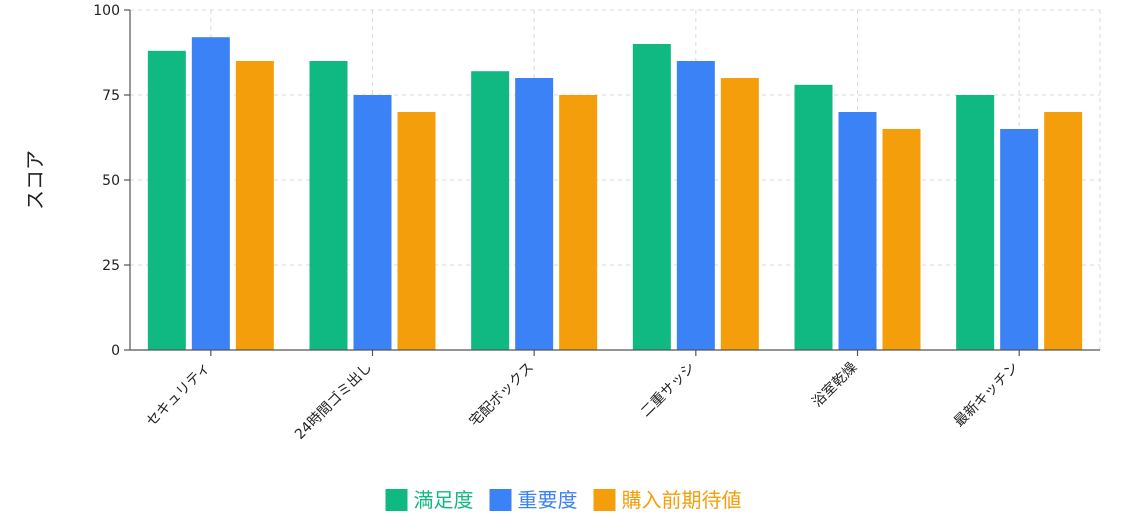  Describe the element at coordinates (35, 180) in the screenshot. I see `y-axis-title: スコア` at that location.